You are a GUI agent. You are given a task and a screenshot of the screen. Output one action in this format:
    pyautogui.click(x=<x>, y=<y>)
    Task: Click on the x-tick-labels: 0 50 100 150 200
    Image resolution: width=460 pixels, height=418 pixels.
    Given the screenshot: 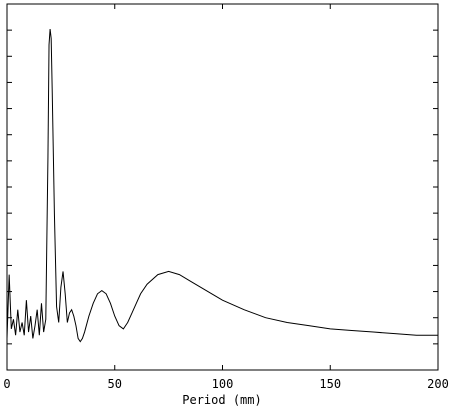 What is the action you would take?
    pyautogui.click(x=225, y=384)
    